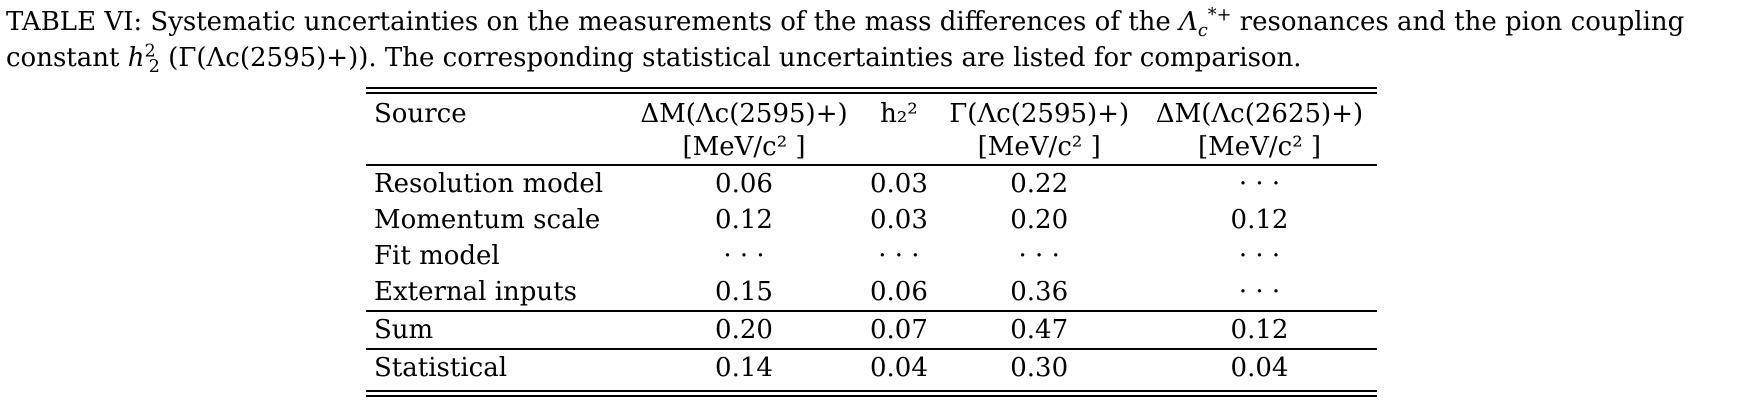  I want to click on caption-lambda-sub: c, so click(1202, 31).